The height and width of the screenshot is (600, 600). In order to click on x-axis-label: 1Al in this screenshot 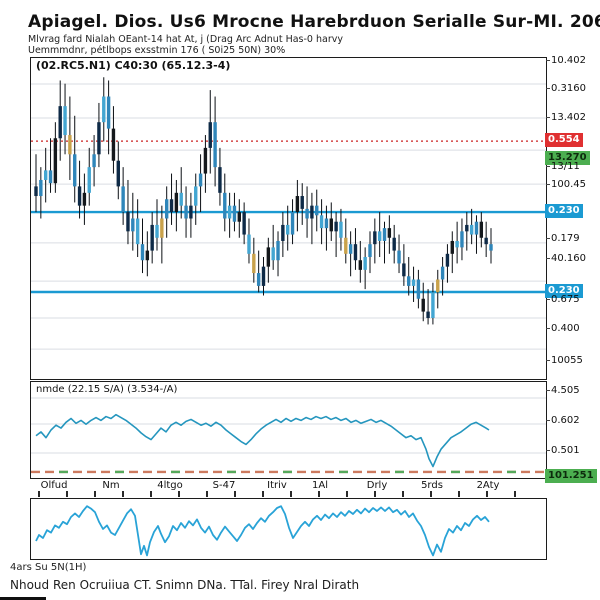, I will do `click(320, 485)`.